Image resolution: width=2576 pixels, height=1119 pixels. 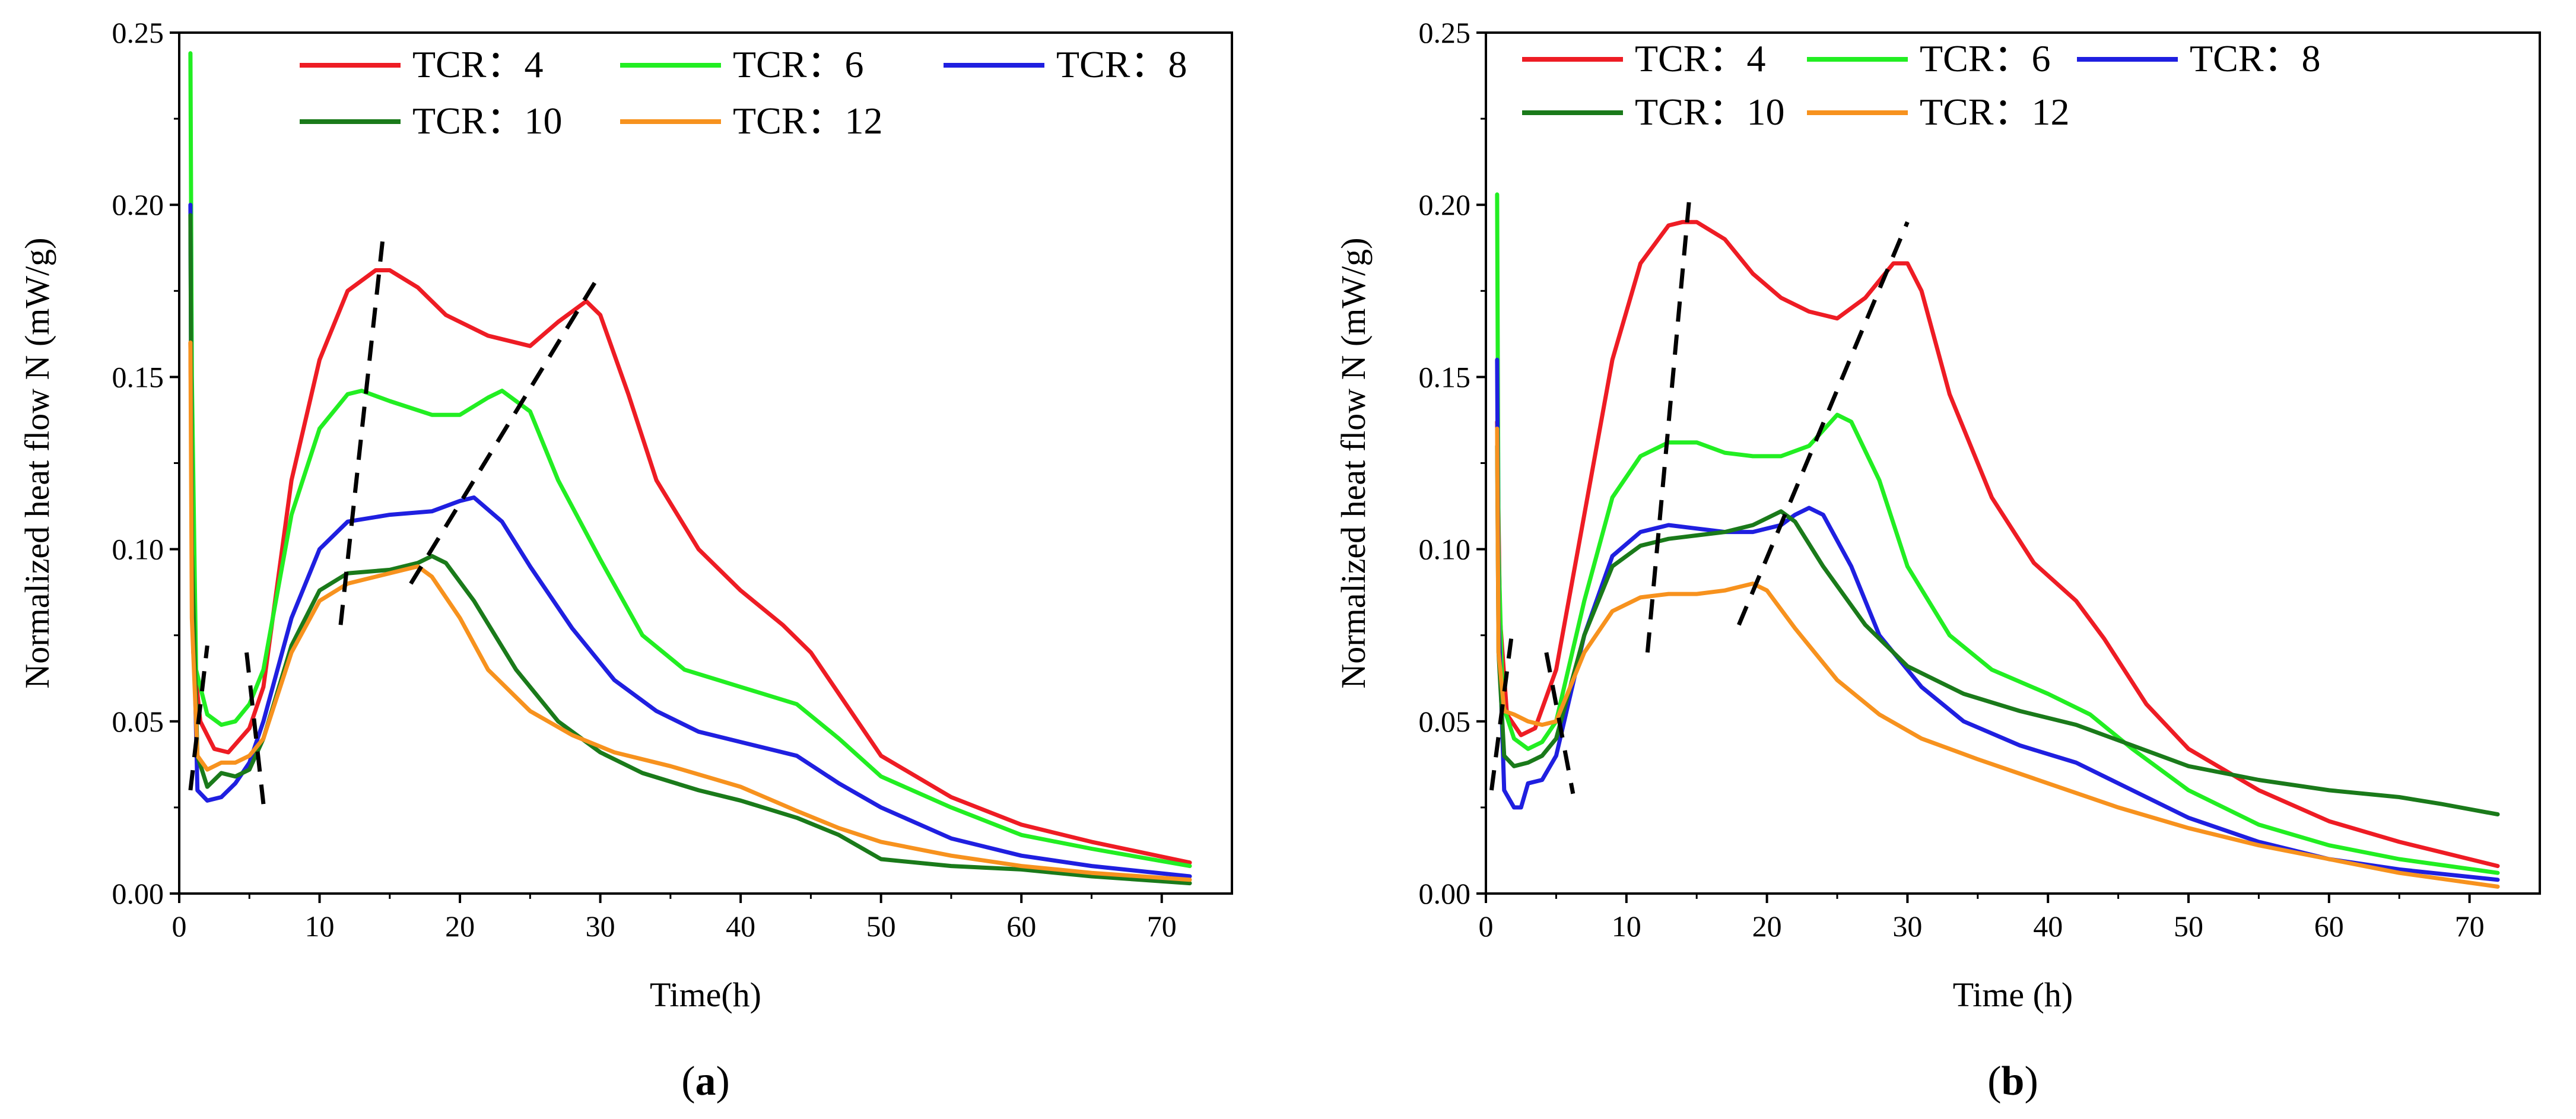 I want to click on panel-label: (b), so click(x=2012, y=1081).